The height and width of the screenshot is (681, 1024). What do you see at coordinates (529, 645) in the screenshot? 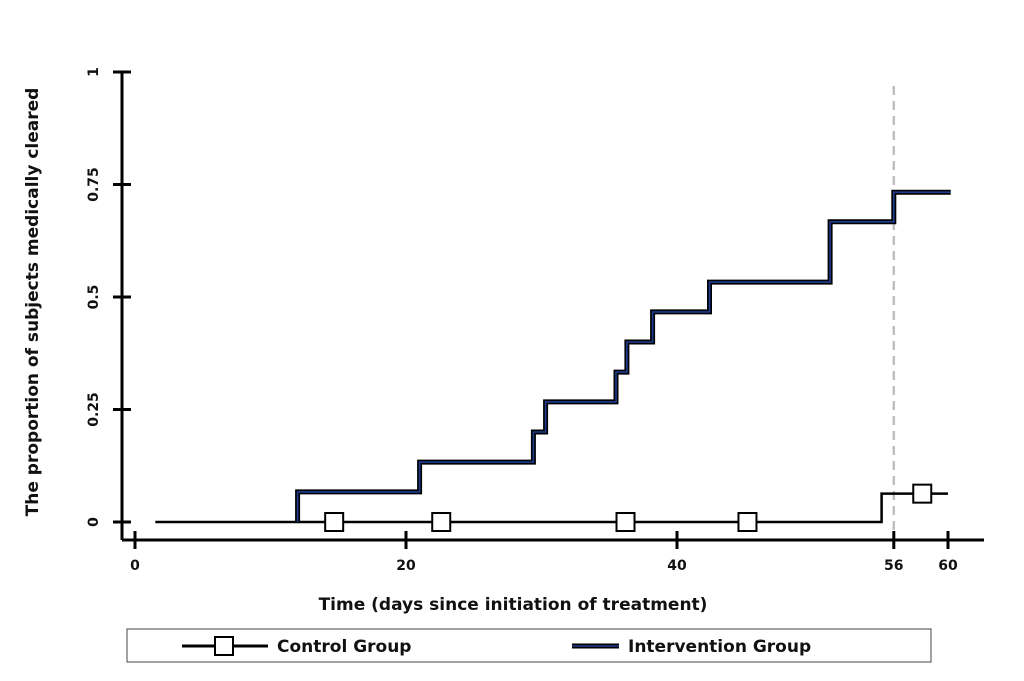
I see `legend: Control Group Intervention Group` at bounding box center [529, 645].